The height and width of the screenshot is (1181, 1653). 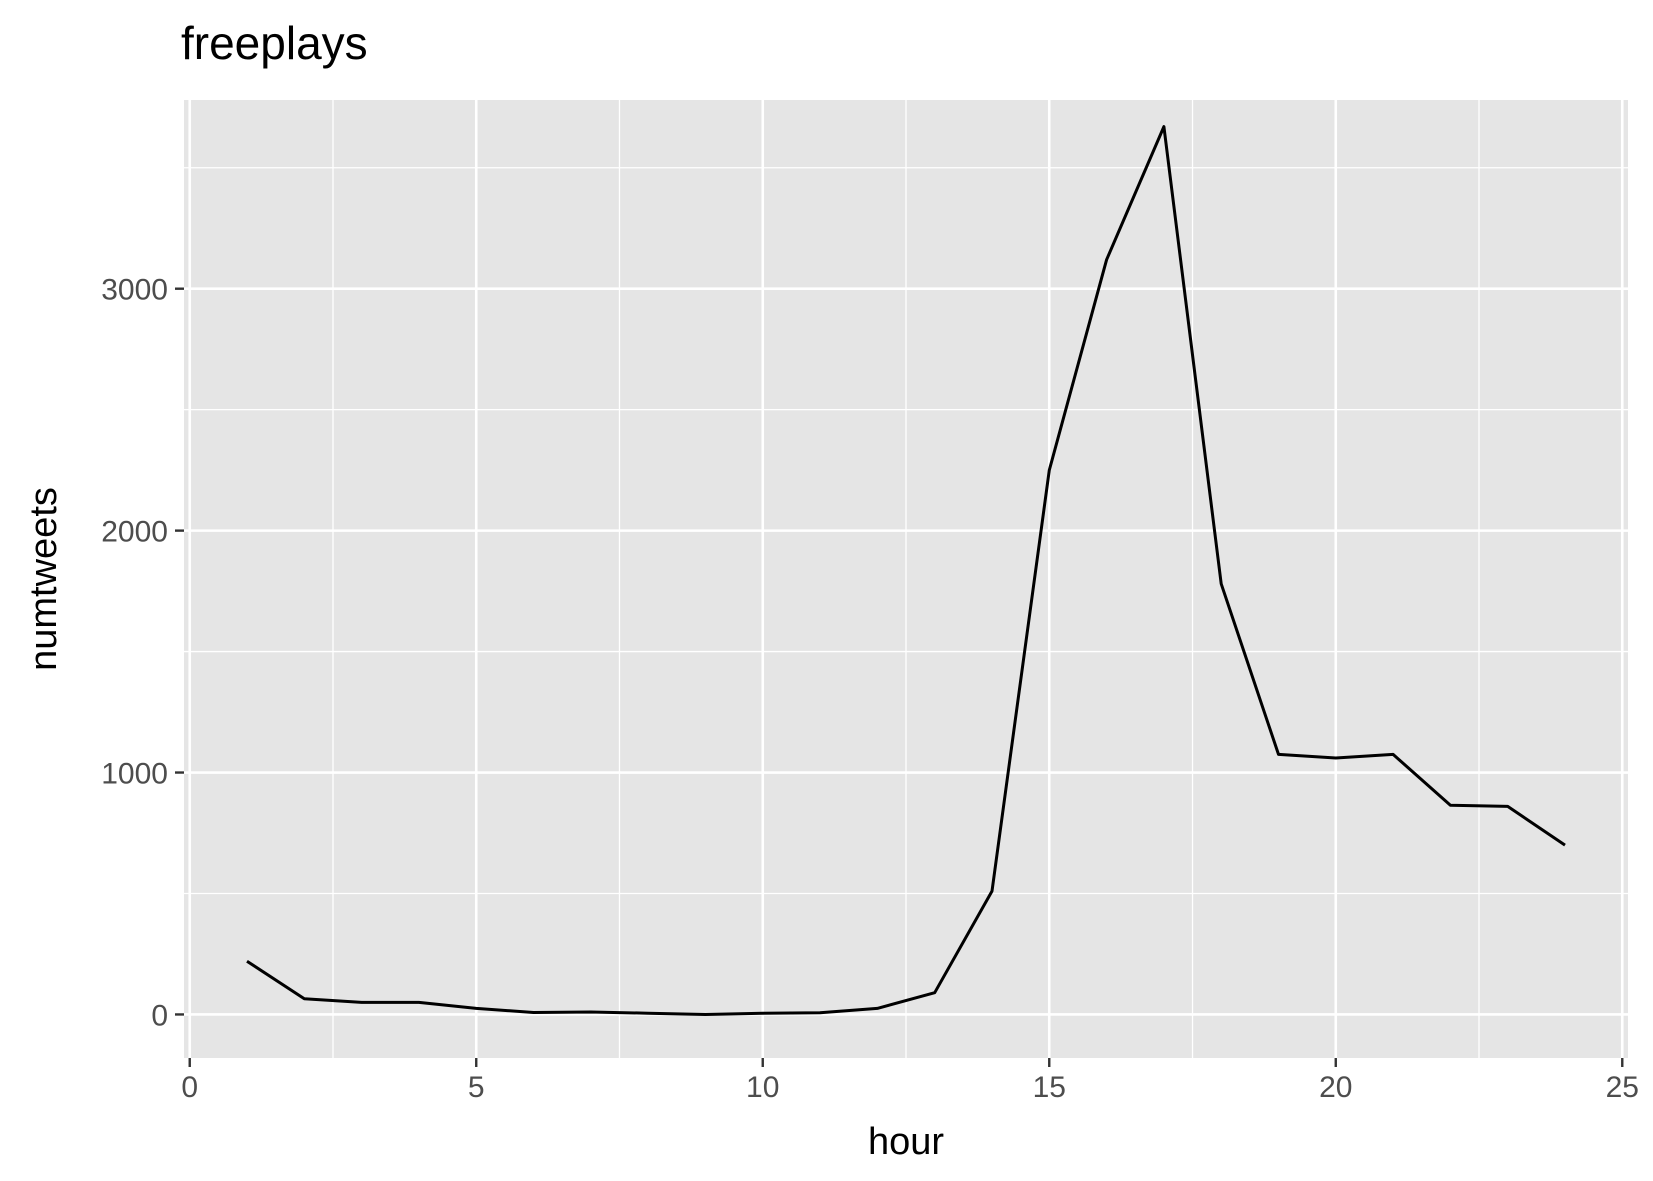 What do you see at coordinates (1622, 1087) in the screenshot?
I see `x-tick-label: 25` at bounding box center [1622, 1087].